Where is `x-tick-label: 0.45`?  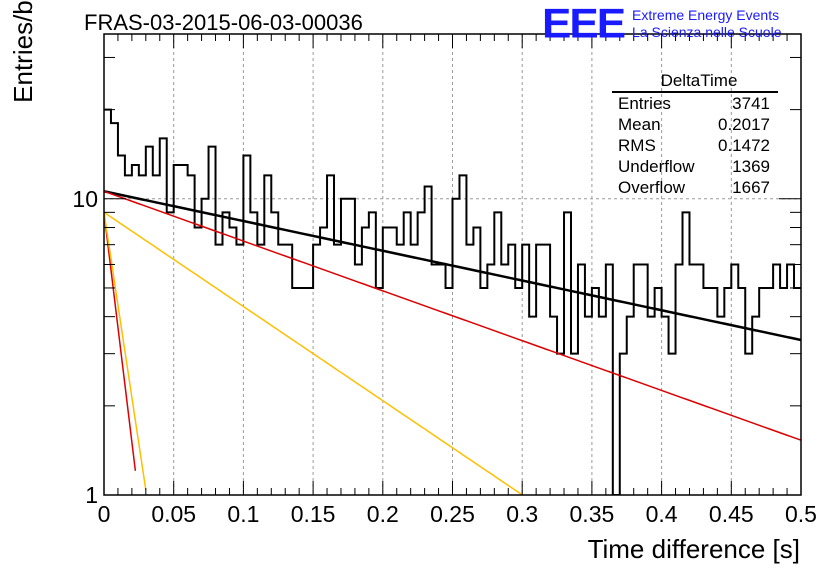 x-tick-label: 0.45 is located at coordinates (731, 514).